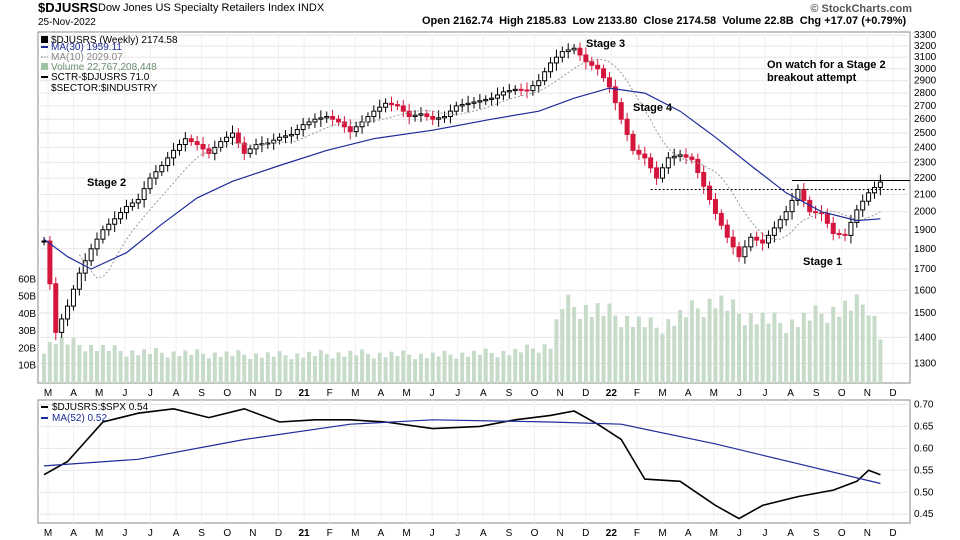 The width and height of the screenshot is (960, 540). Describe the element at coordinates (924, 492) in the screenshot. I see `rs-tick-label: 0.50` at that location.